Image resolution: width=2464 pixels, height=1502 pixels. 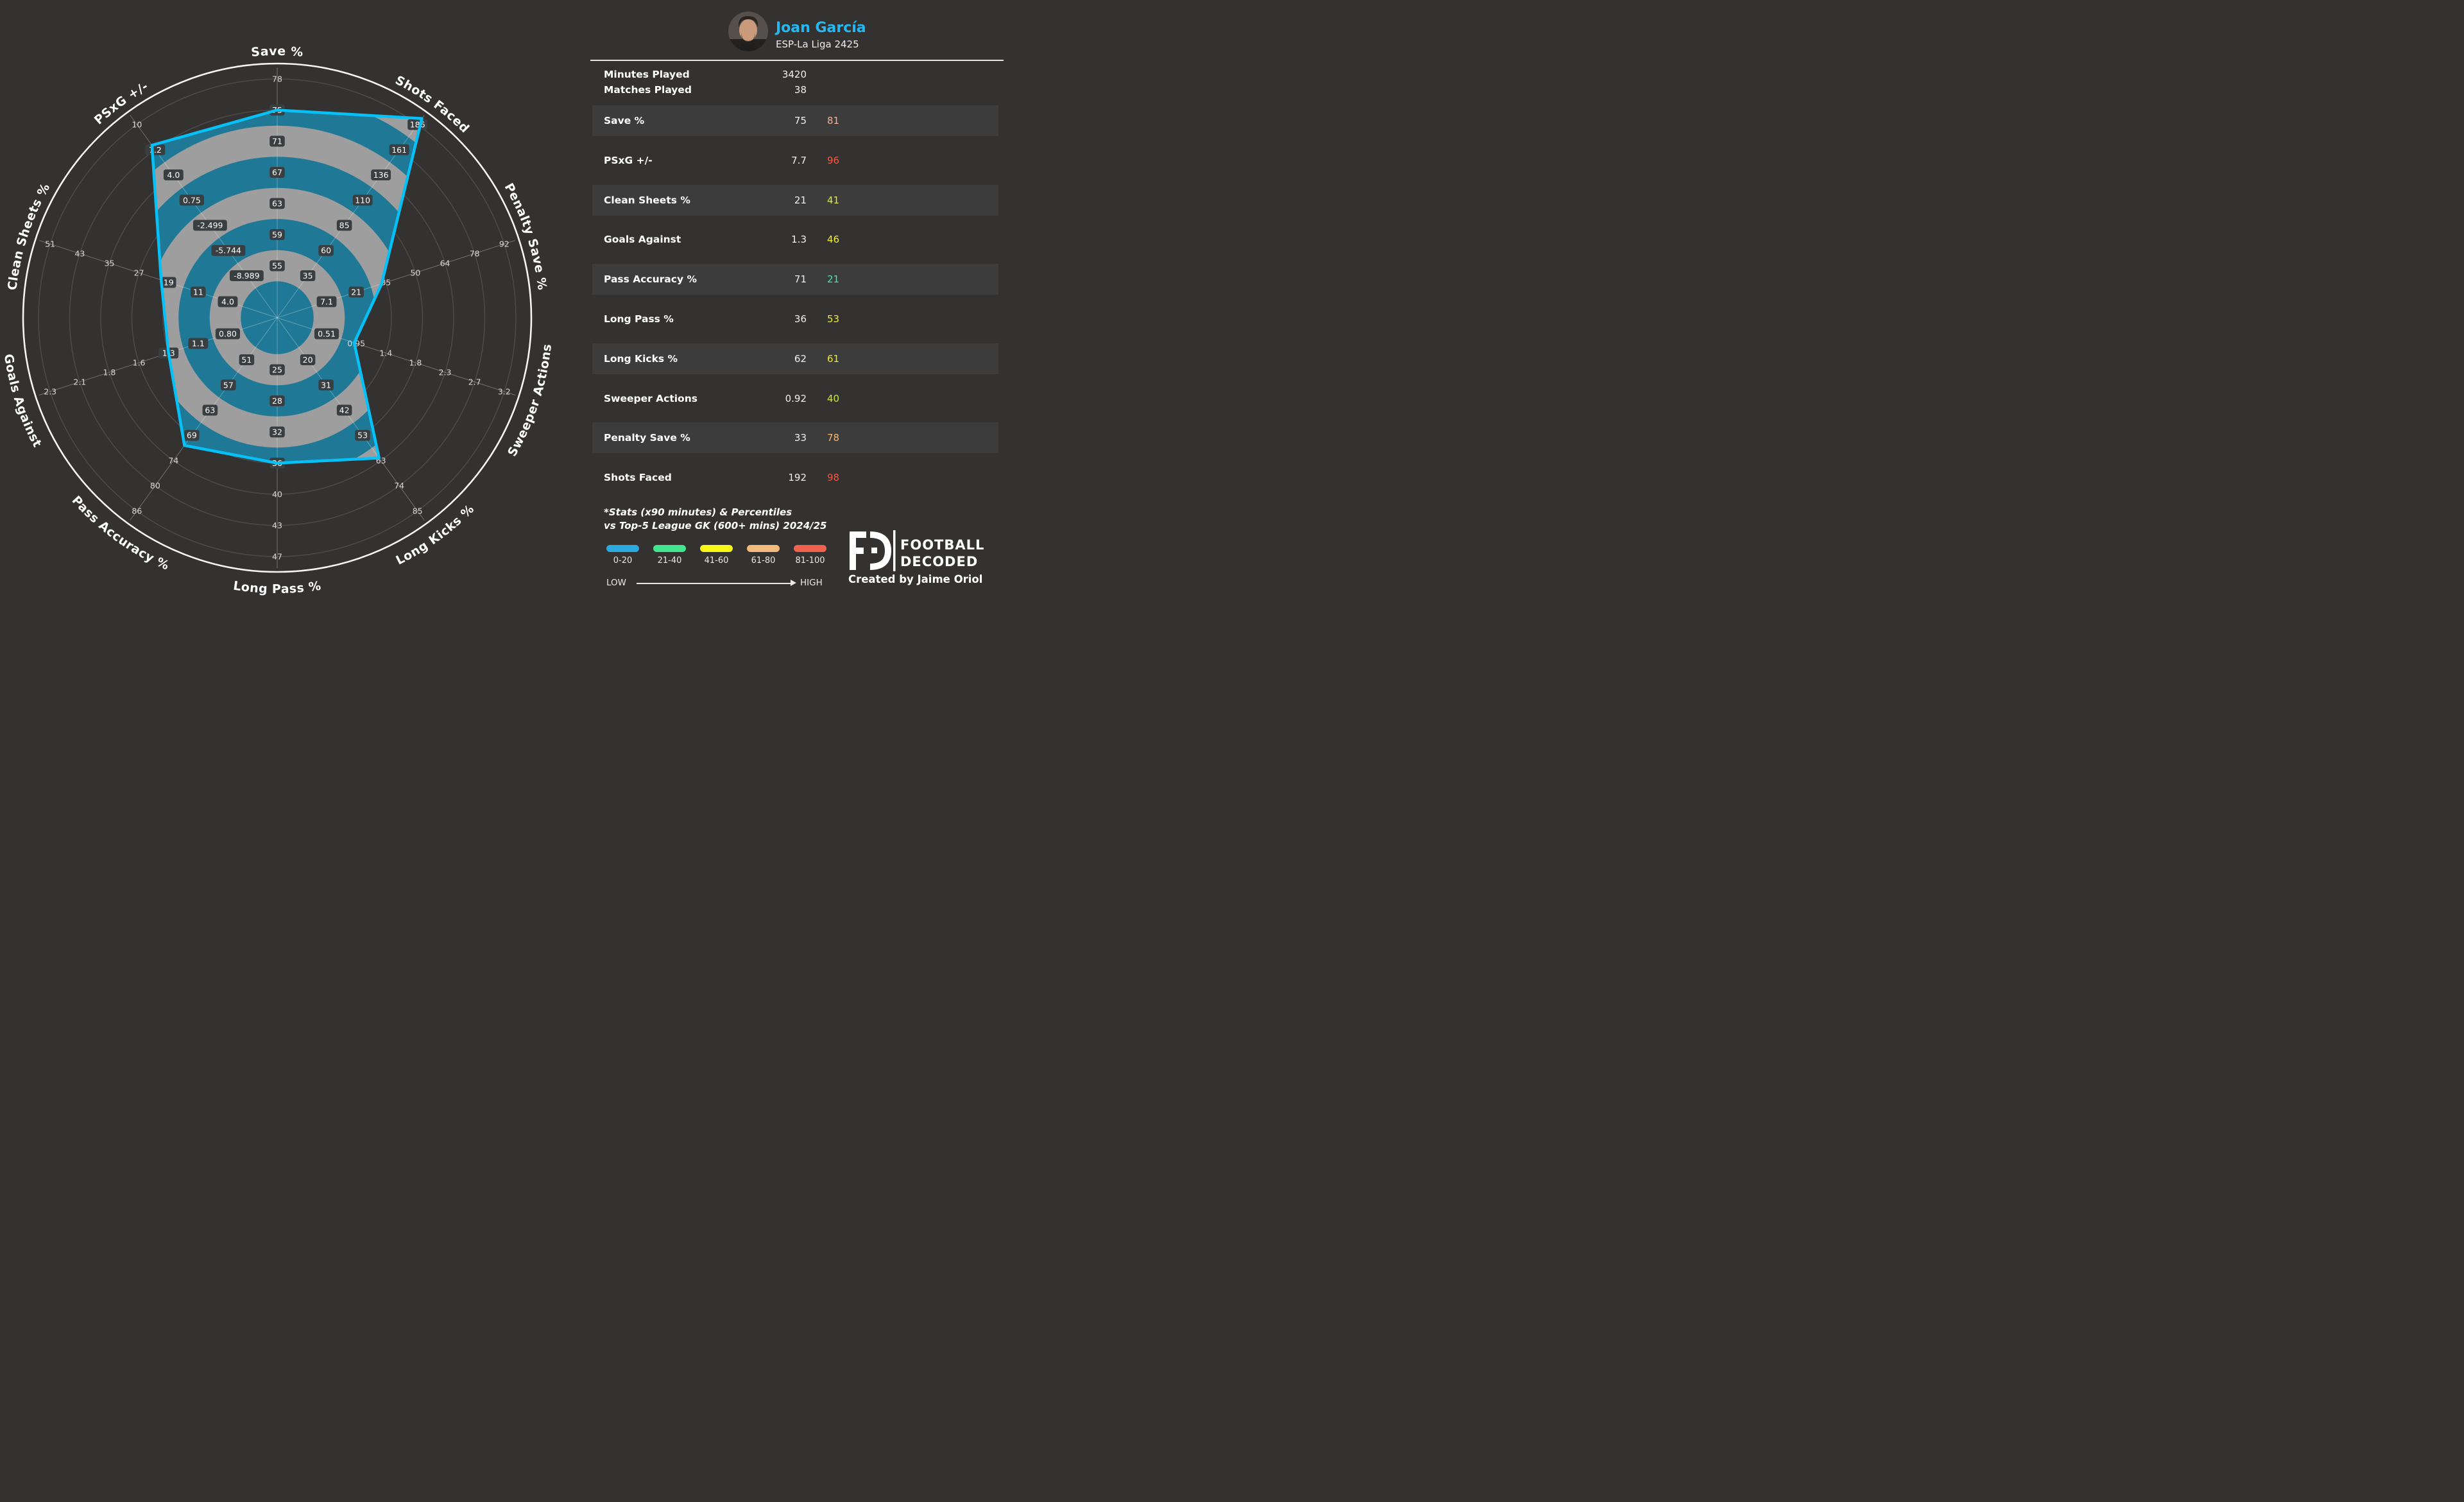 I want to click on stat-percentile: 98, so click(x=834, y=478).